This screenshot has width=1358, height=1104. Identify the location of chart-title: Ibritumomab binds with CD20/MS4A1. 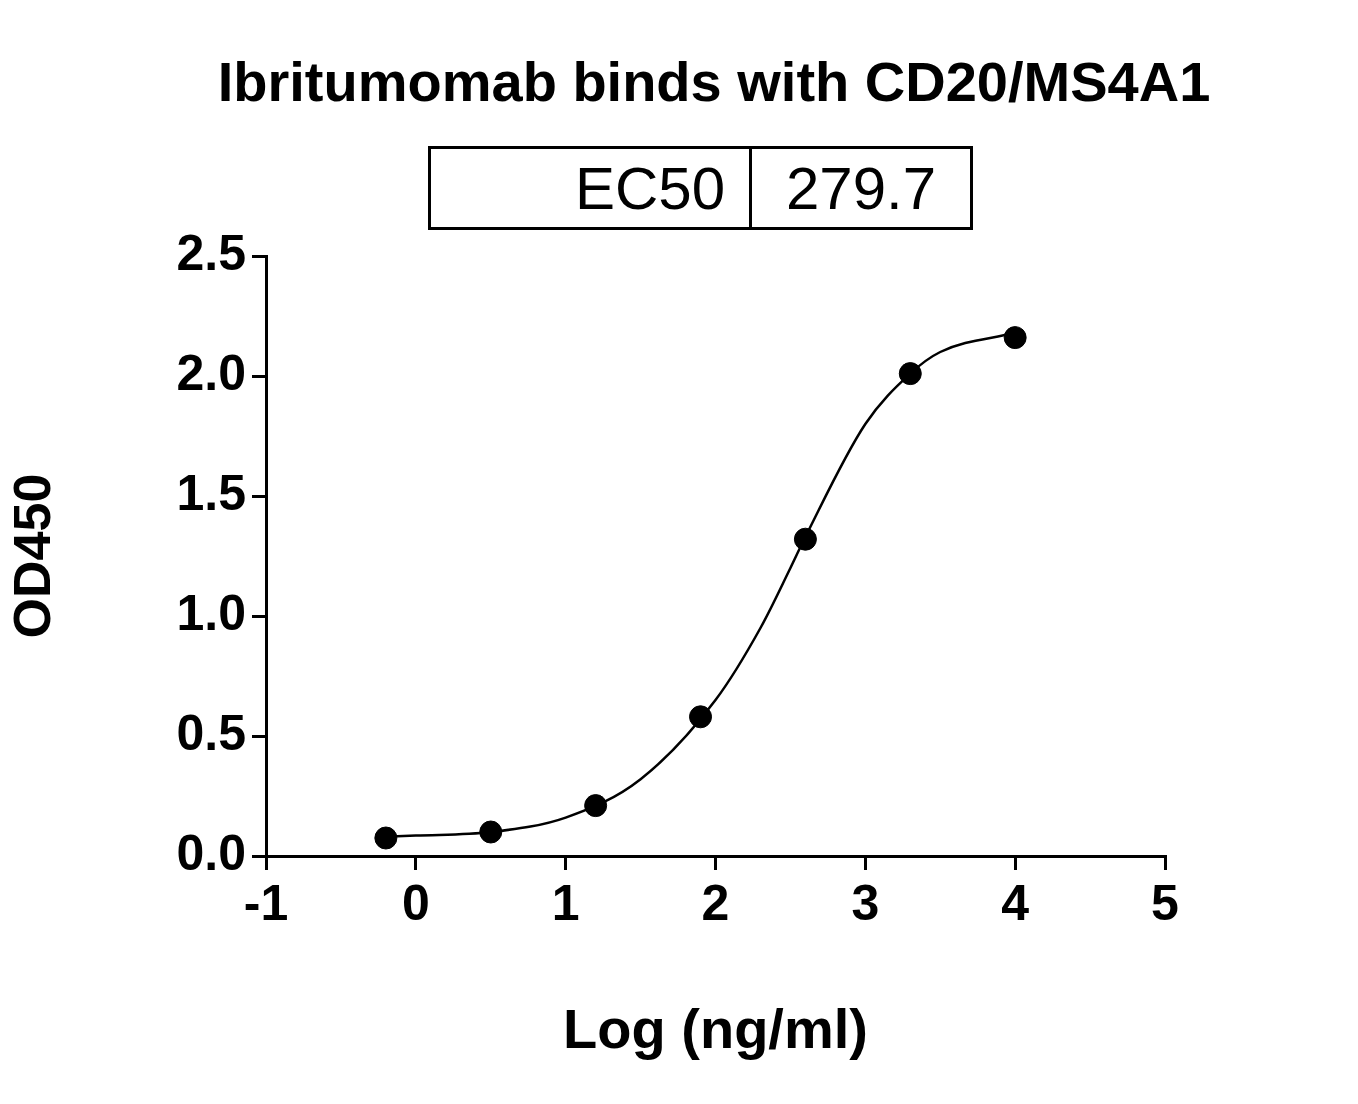
(714, 82).